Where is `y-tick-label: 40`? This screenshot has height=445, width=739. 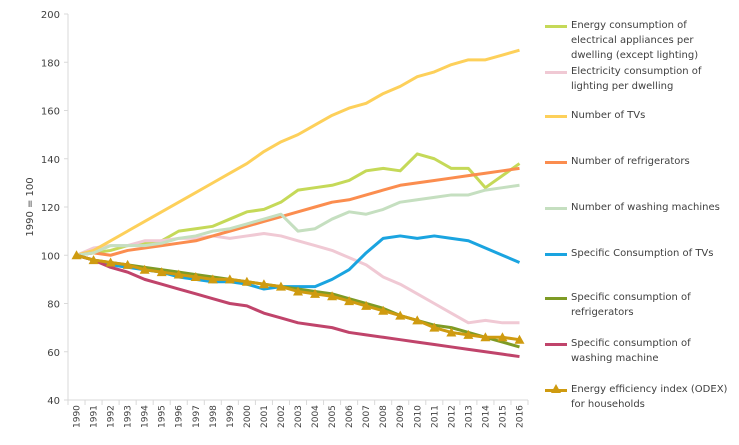
y-tick-label: 40 is located at coordinates (53, 401).